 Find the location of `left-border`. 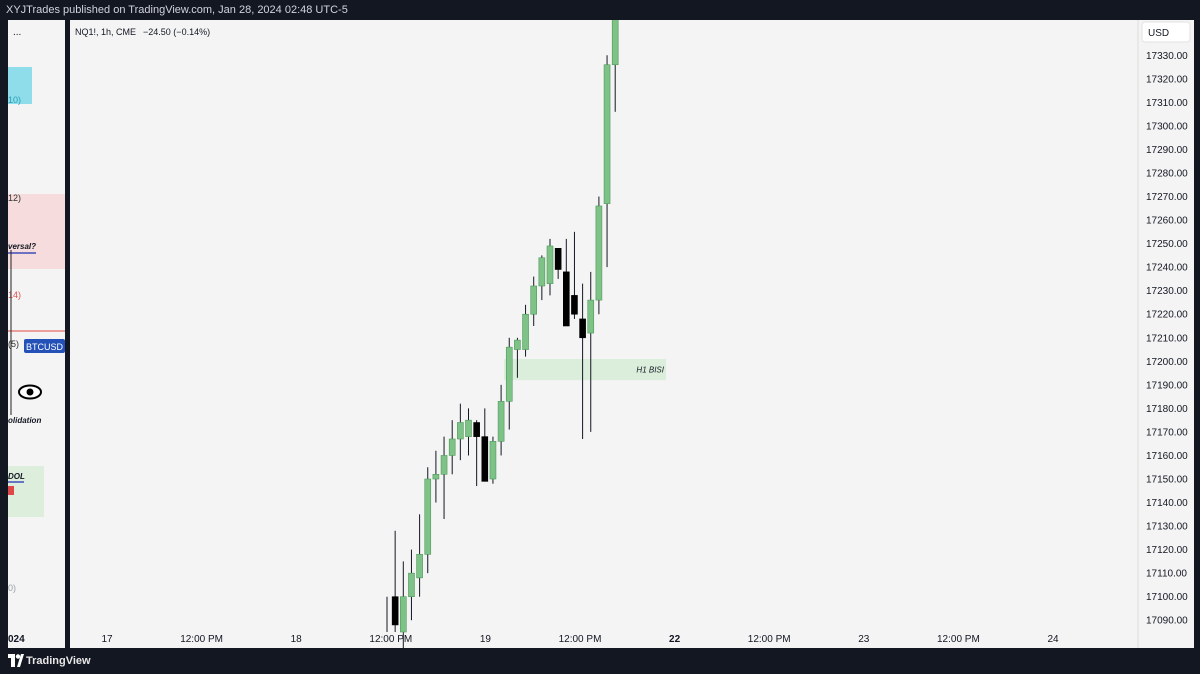

left-border is located at coordinates (4, 334).